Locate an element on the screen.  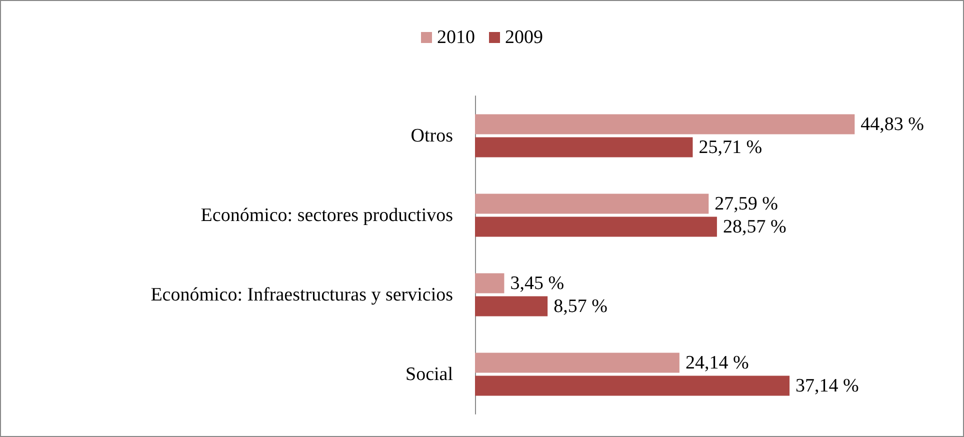
data-label: 28,57 % is located at coordinates (754, 227).